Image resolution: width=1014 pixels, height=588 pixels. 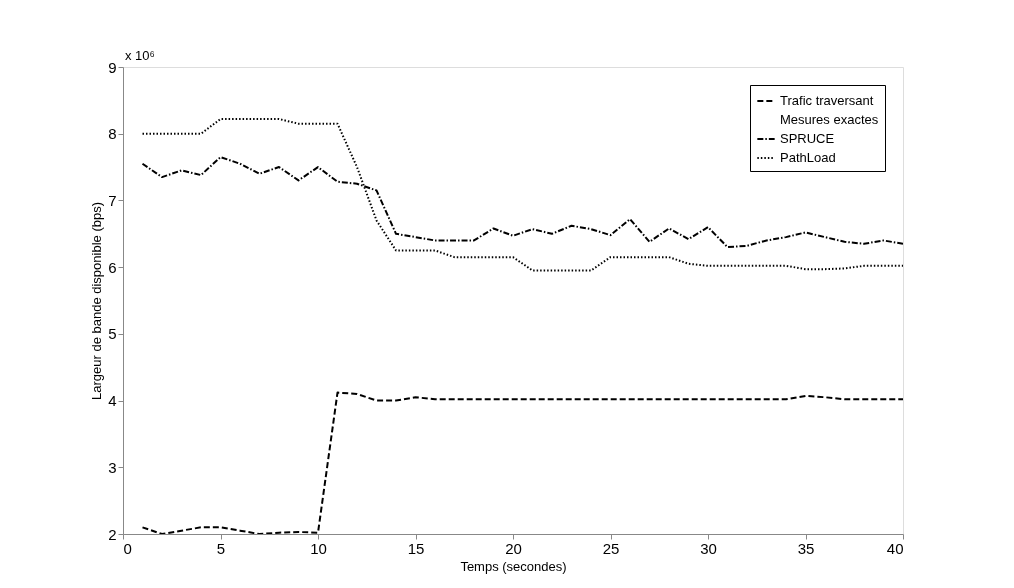 I want to click on y-tick-label: 5, so click(x=112, y=334).